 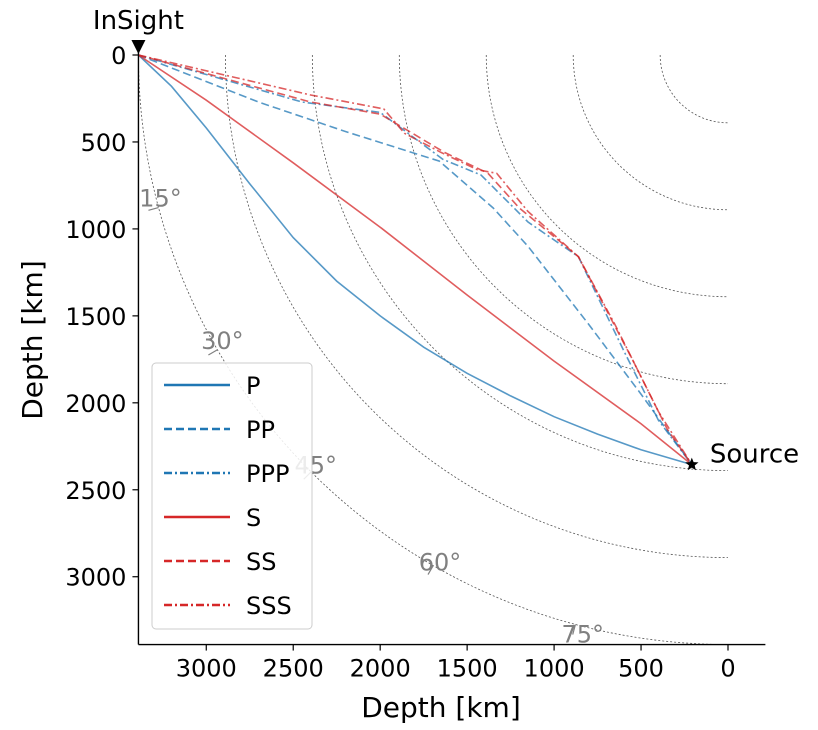 I want to click on legend-label-s: S, so click(x=253, y=518).